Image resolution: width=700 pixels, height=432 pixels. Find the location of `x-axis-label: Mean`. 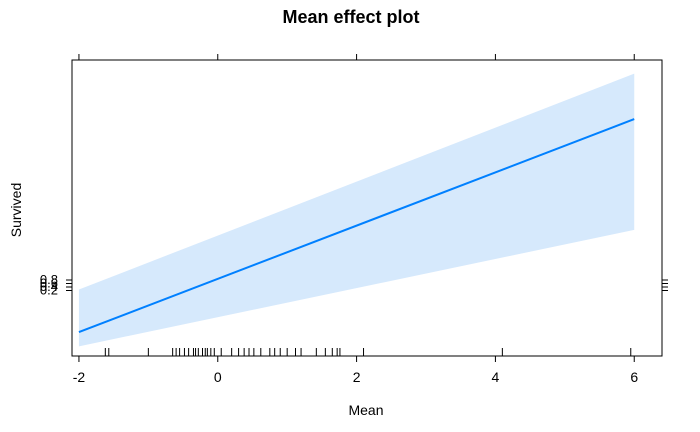

x-axis-label: Mean is located at coordinates (365, 410).